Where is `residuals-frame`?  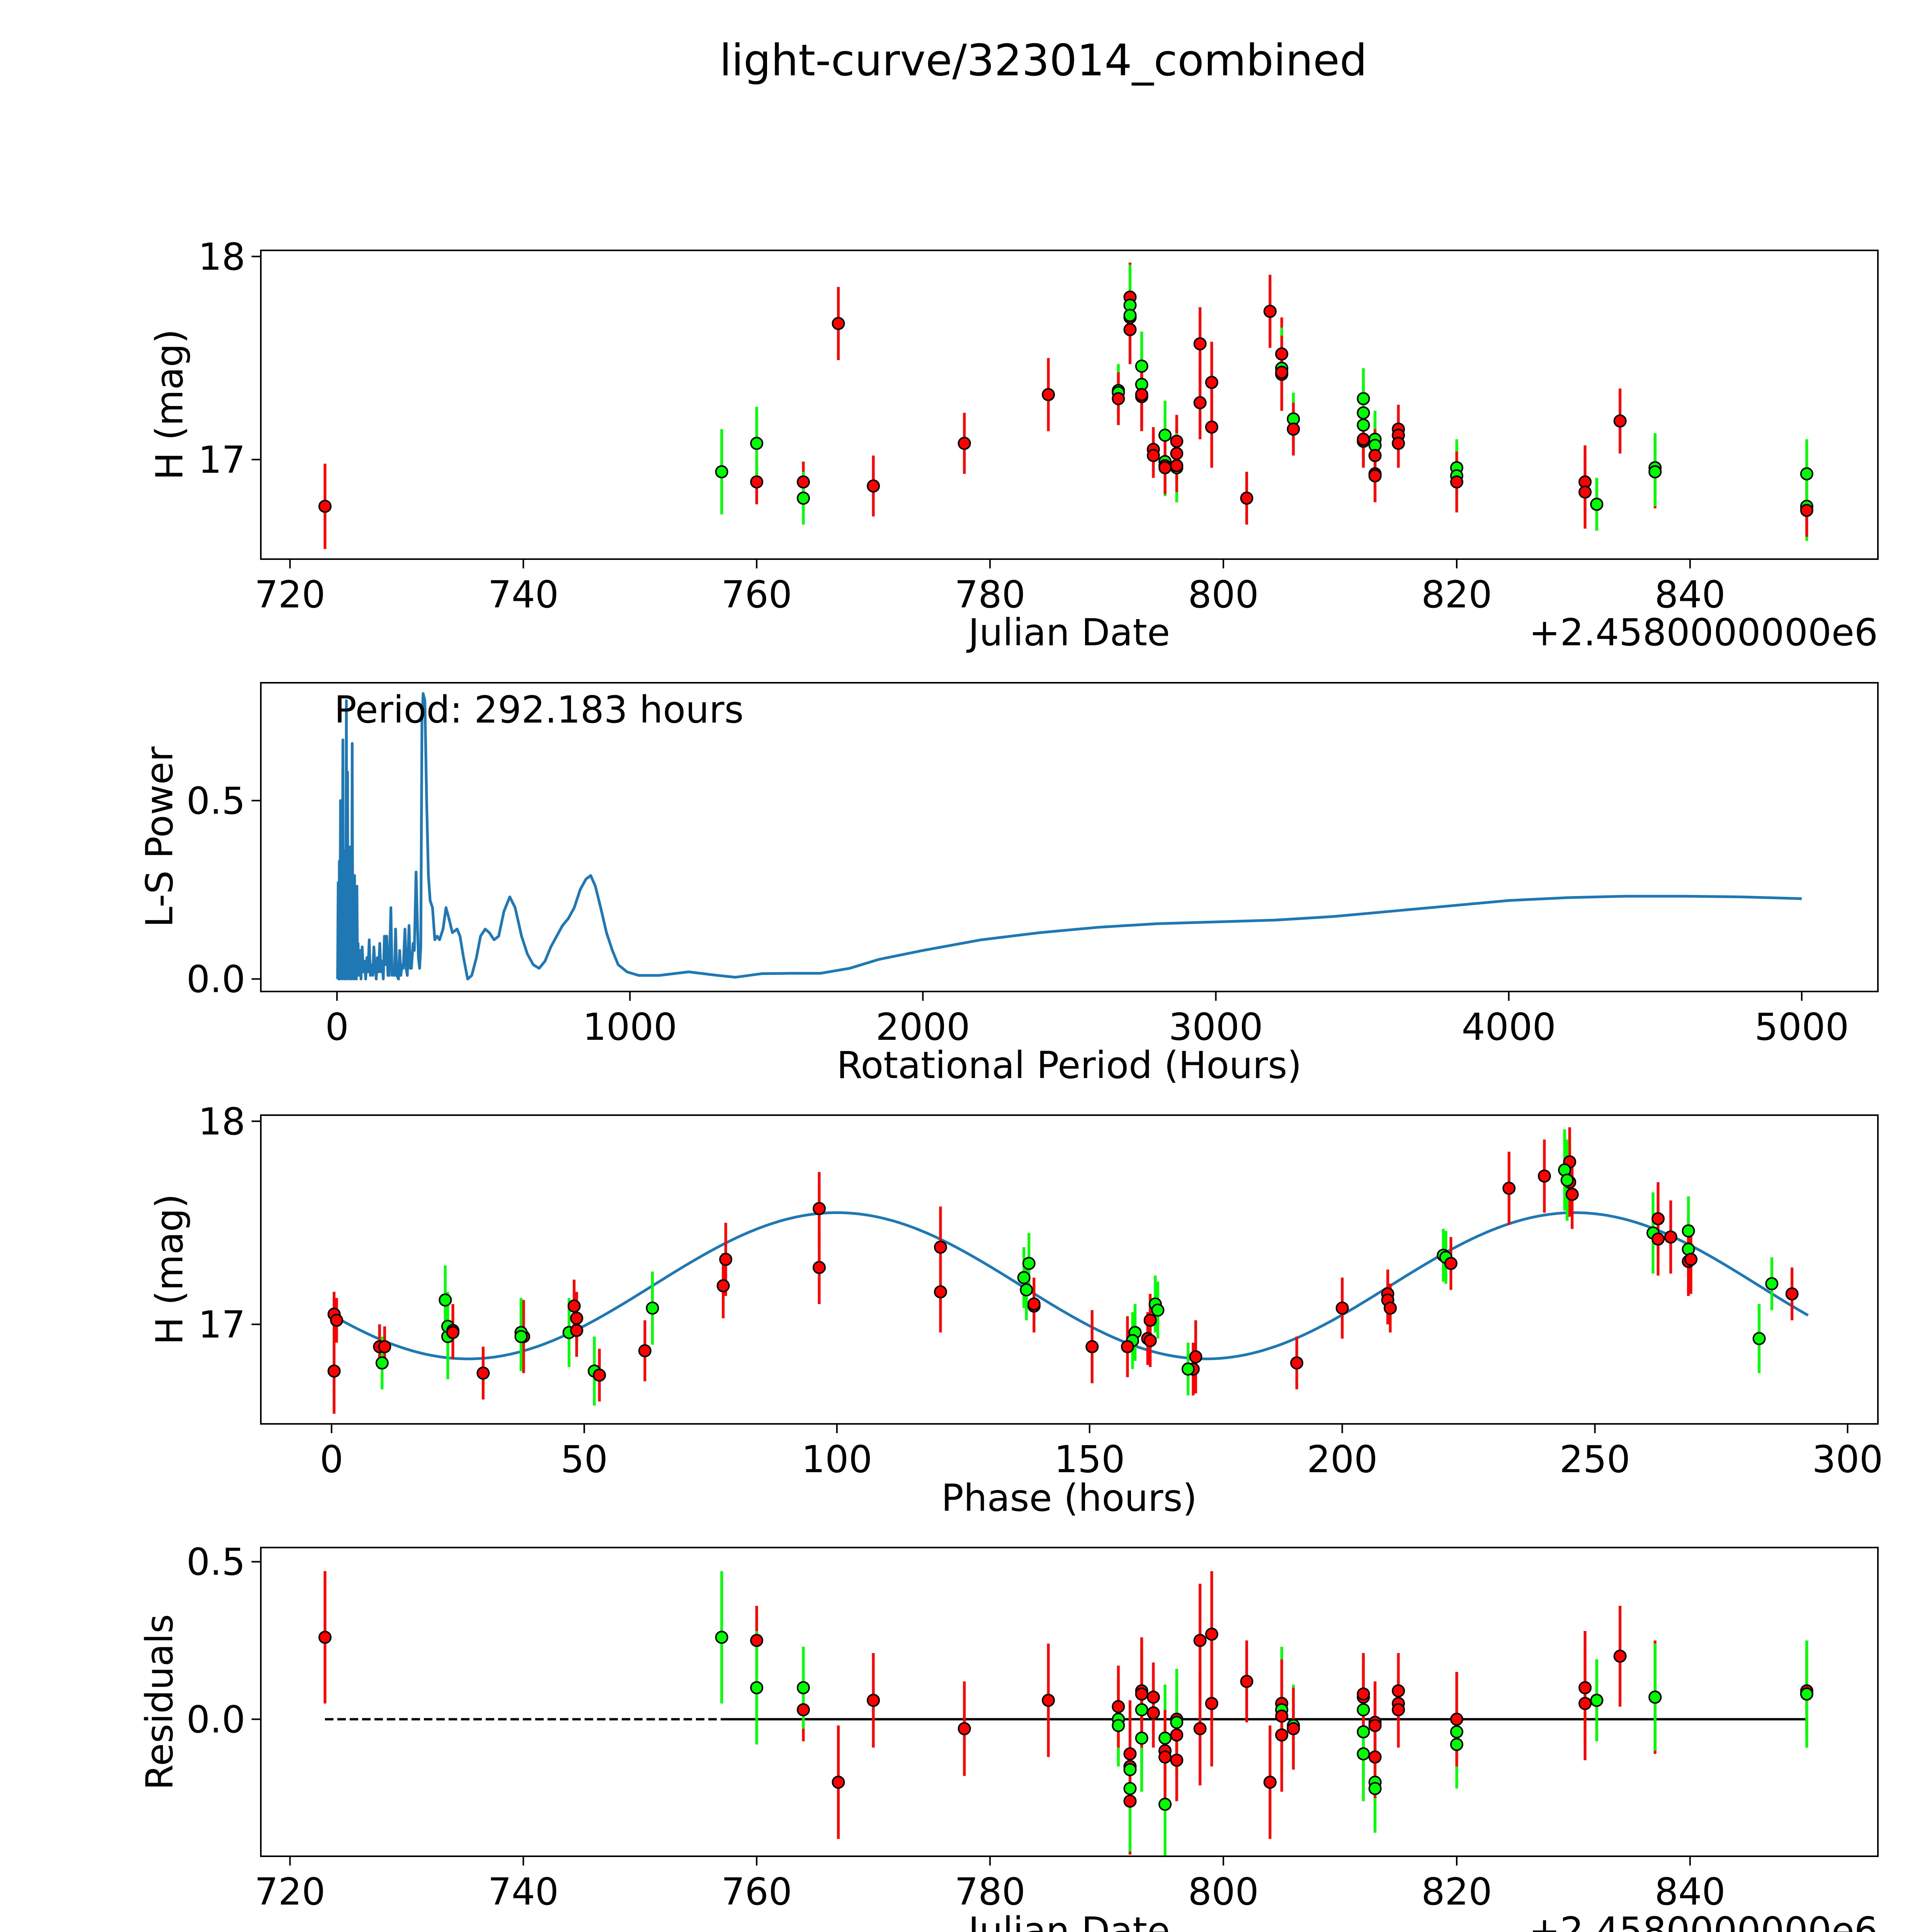
residuals-frame is located at coordinates (1070, 1702).